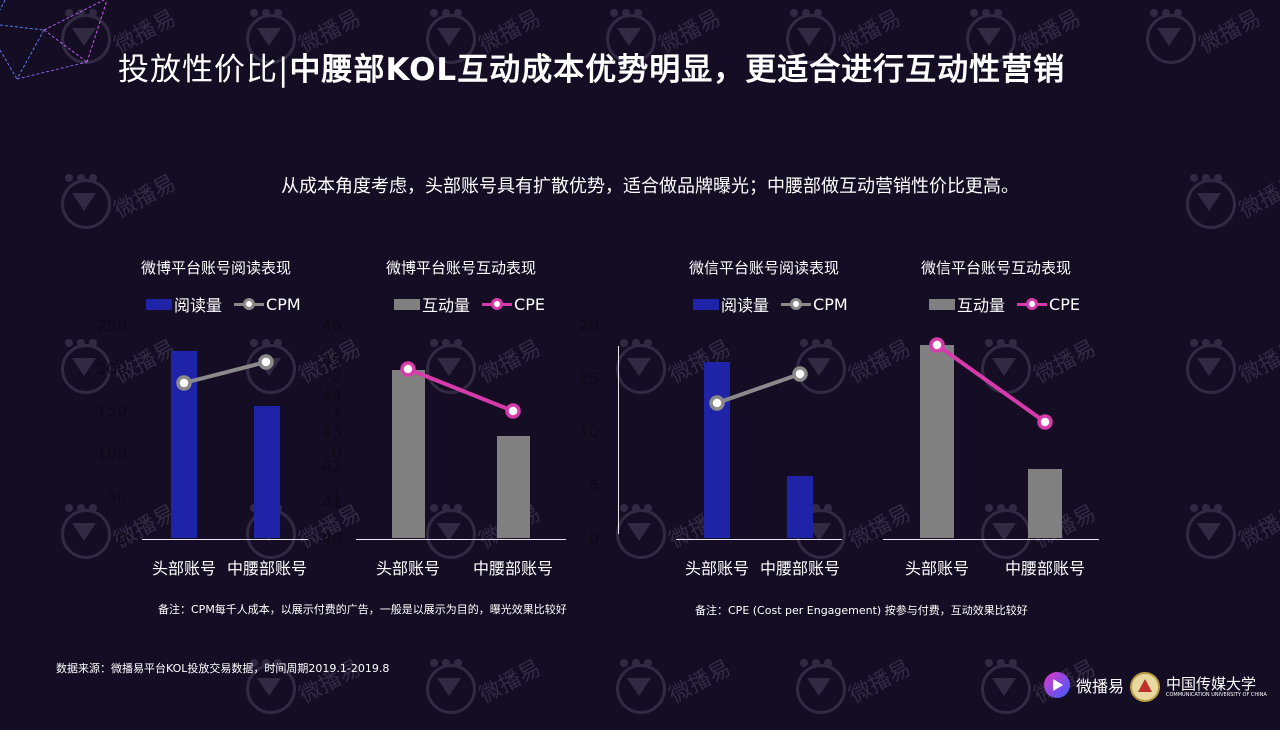 The width and height of the screenshot is (1280, 730). Describe the element at coordinates (223, 668) in the screenshot. I see `data-source: 数据来源：微播易平台KOL投放交易数据，时间周期2019.1-2019.8` at that location.